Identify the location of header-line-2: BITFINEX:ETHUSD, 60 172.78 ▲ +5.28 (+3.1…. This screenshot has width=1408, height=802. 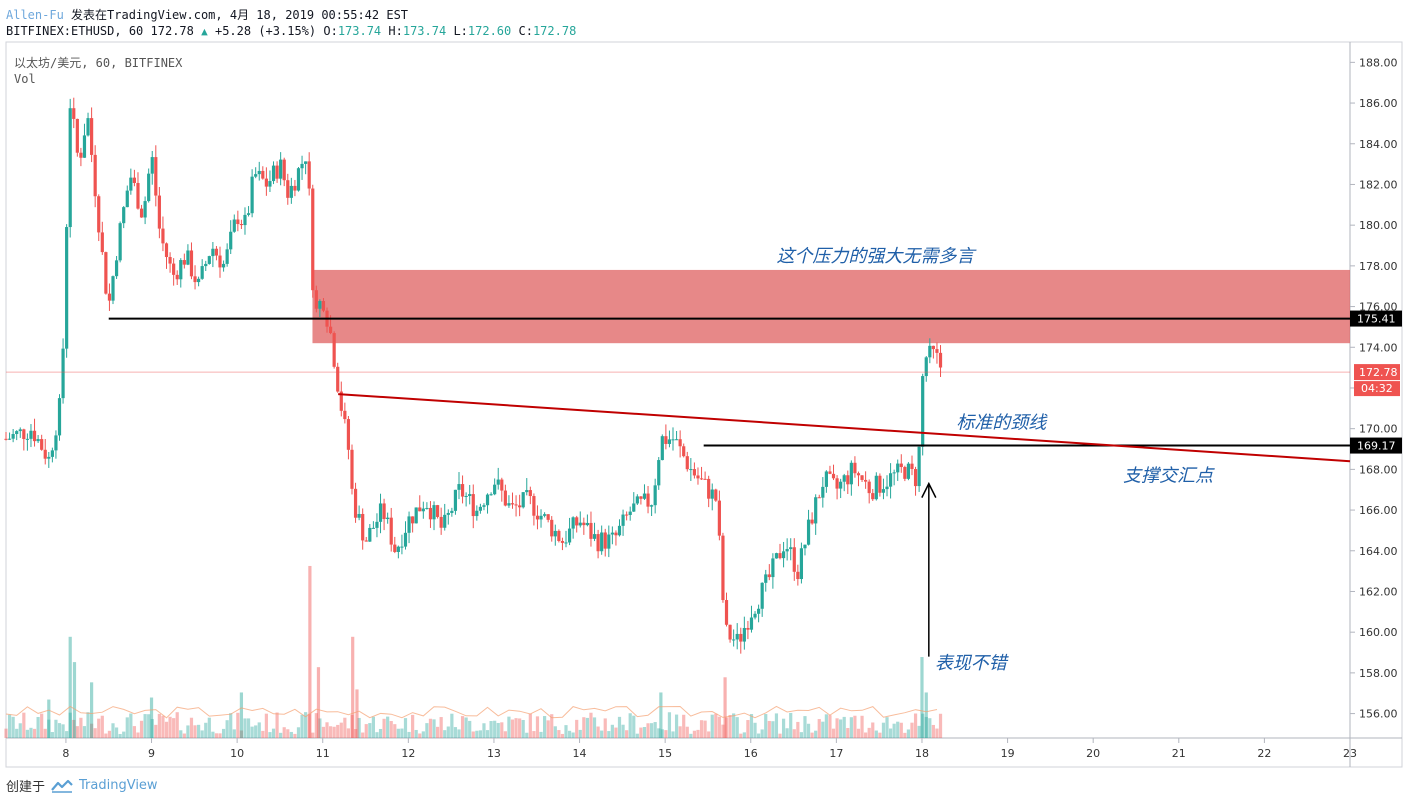
(291, 31).